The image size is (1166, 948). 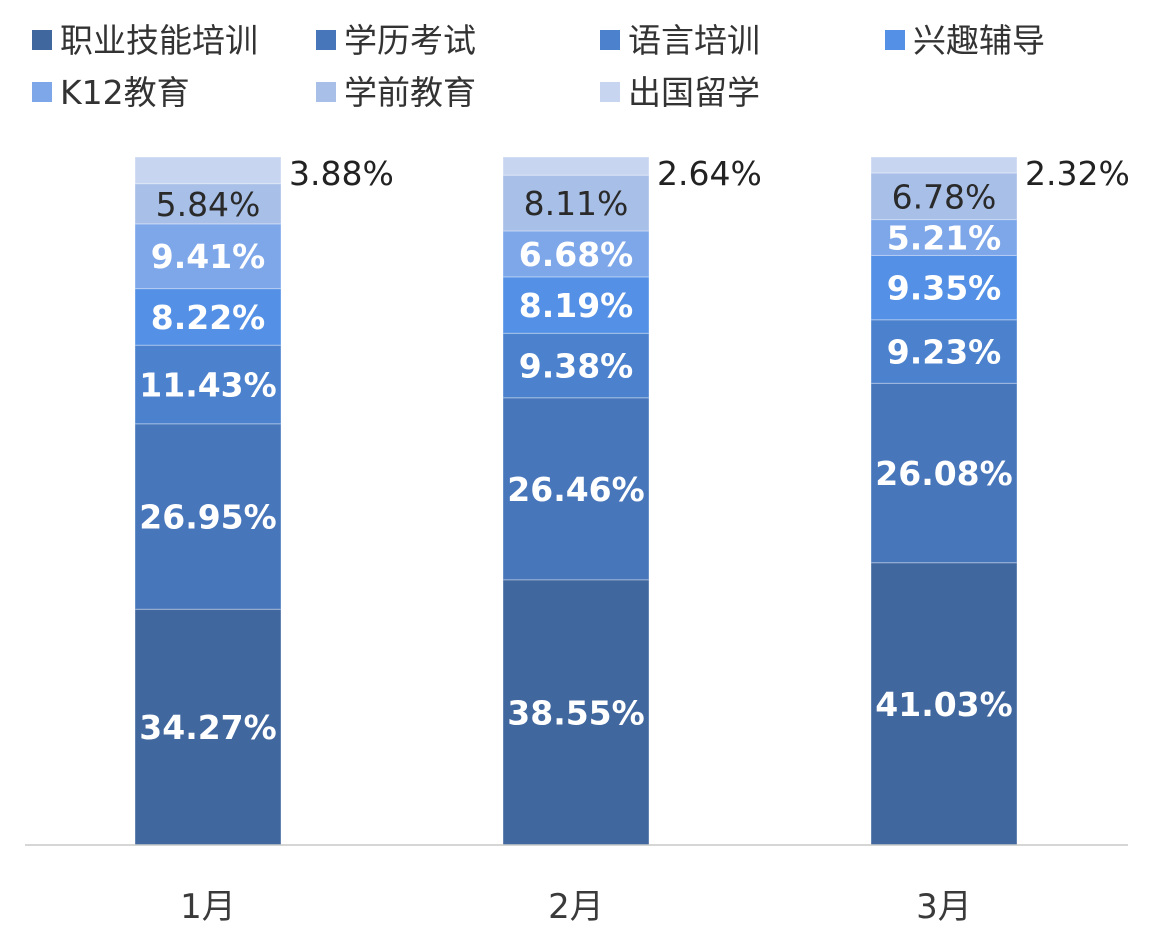 I want to click on data-label: 5.21%, so click(x=944, y=238).